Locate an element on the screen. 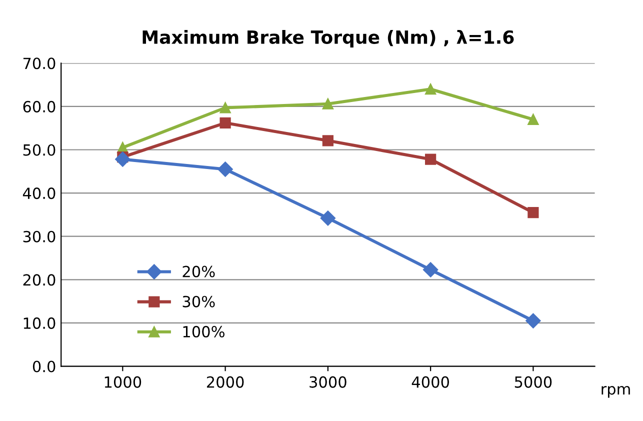 This screenshot has height=421, width=643. y-tick-label: 10.0 is located at coordinates (40, 323).